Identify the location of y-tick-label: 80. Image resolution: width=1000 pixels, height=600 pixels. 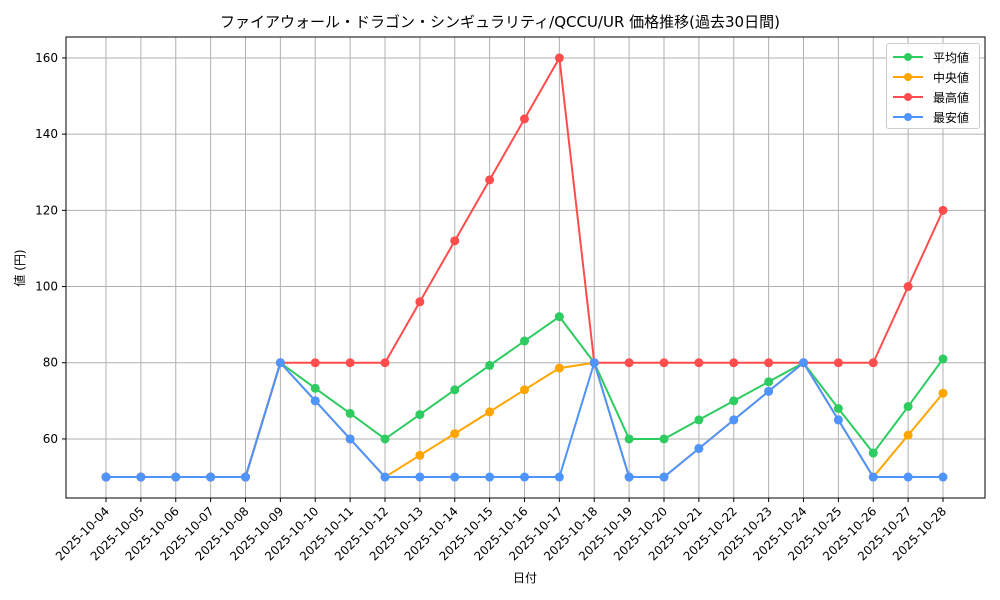
(50, 363).